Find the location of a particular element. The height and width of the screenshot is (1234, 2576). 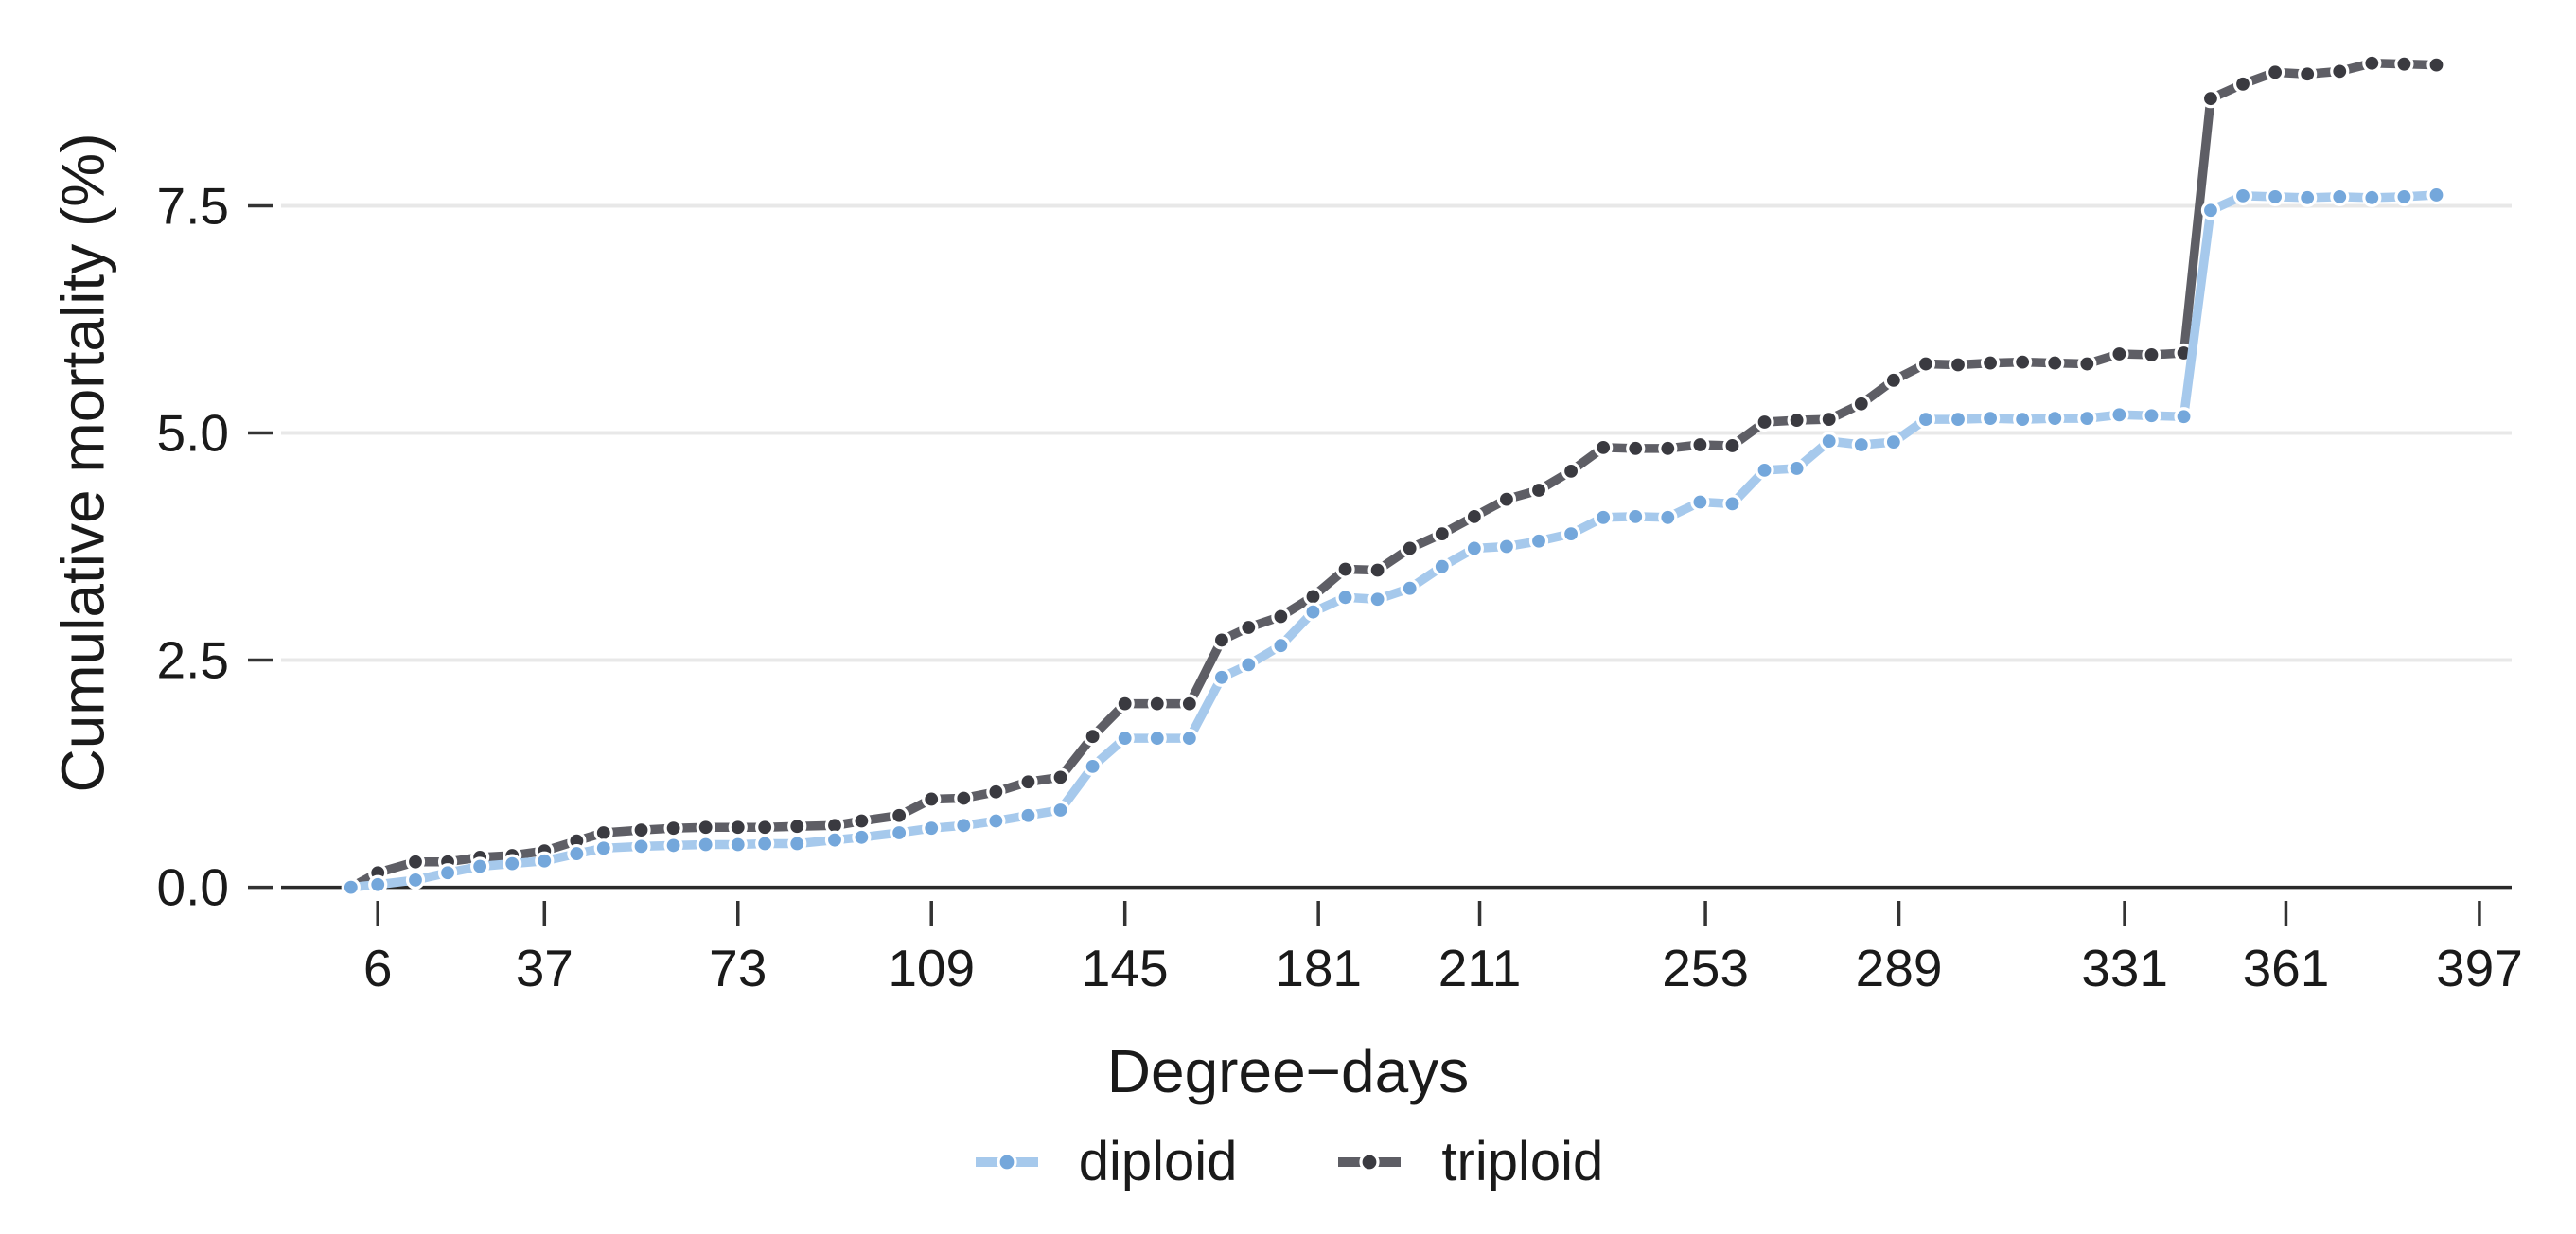

legend-key-dot is located at coordinates (1370, 1162).